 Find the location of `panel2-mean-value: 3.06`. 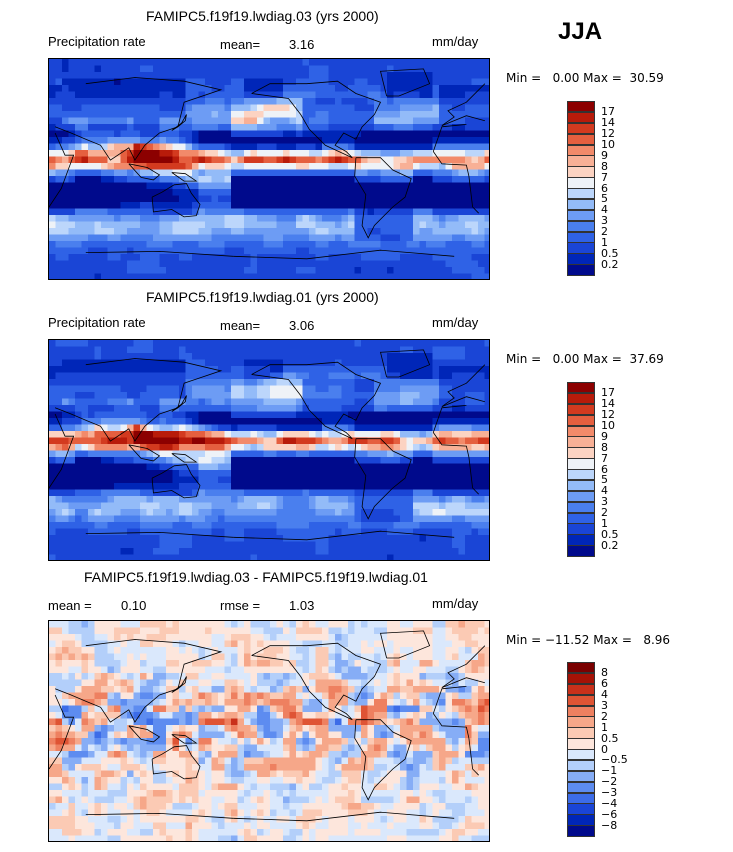

panel2-mean-value: 3.06 is located at coordinates (302, 325).